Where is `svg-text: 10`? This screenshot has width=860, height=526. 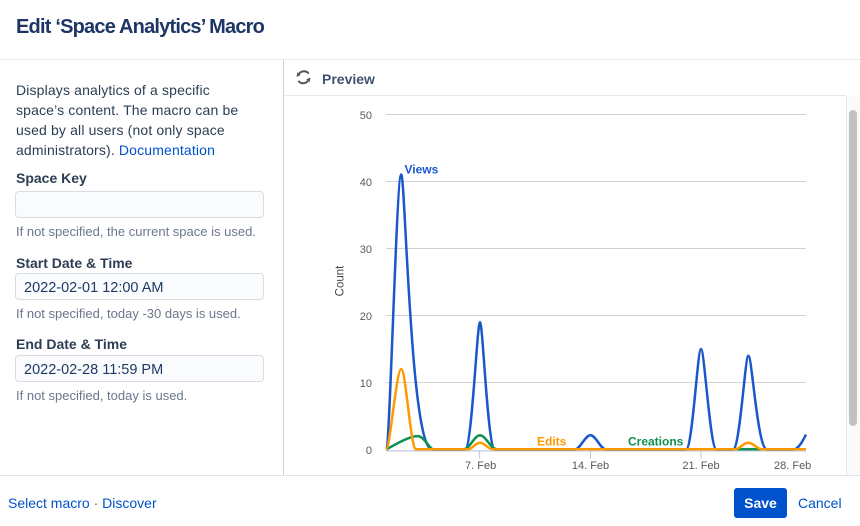
svg-text: 10 is located at coordinates (366, 384).